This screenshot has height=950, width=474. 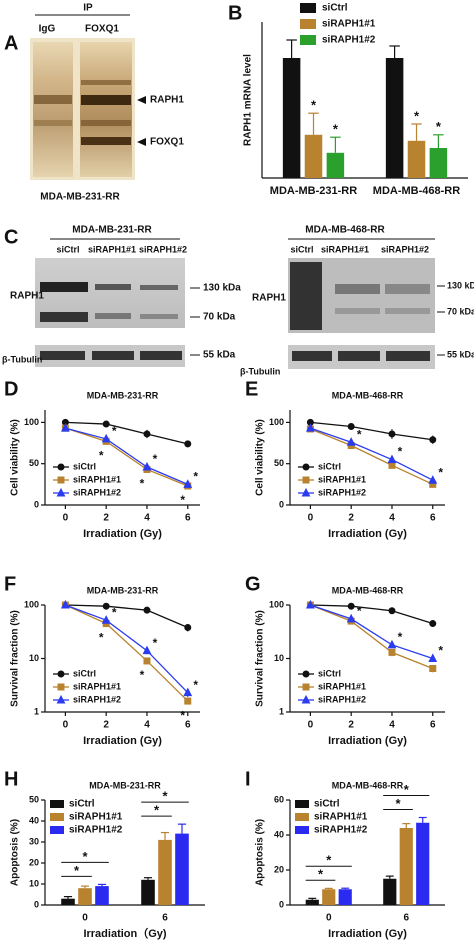 What do you see at coordinates (253, 584) in the screenshot?
I see `panel-label: G` at bounding box center [253, 584].